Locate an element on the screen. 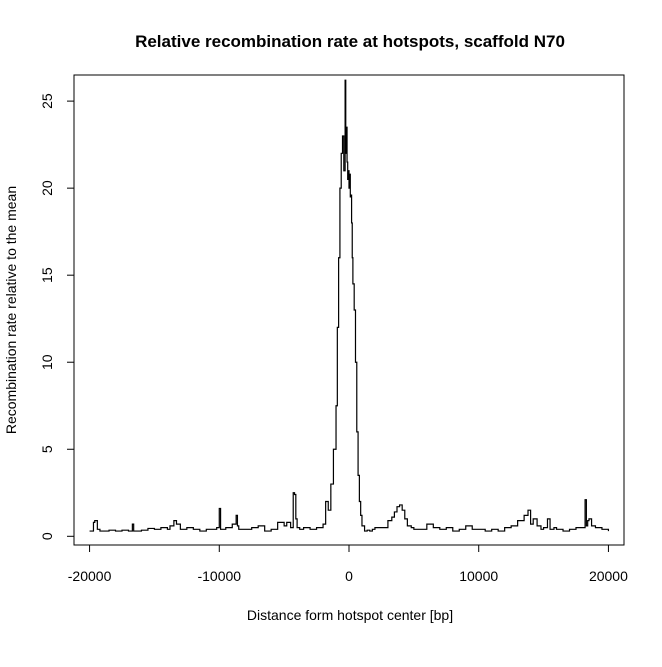 The image size is (662, 667). x-tick-label: 10000 is located at coordinates (478, 576).